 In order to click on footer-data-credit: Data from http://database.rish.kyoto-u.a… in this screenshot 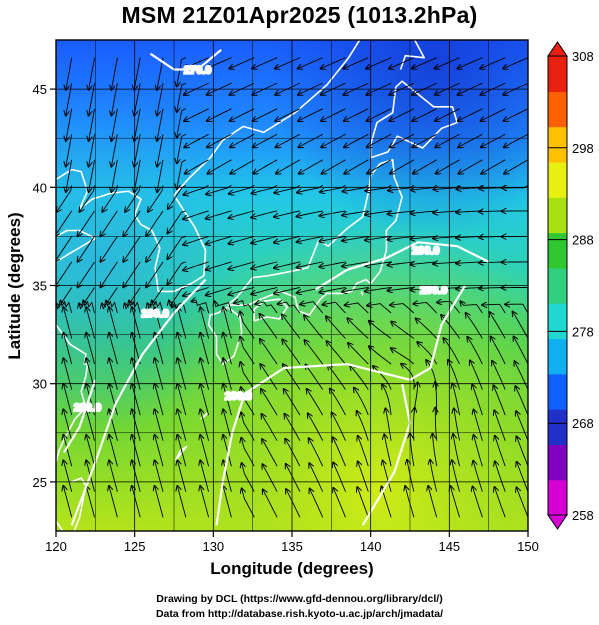, I will do `click(299, 614)`.